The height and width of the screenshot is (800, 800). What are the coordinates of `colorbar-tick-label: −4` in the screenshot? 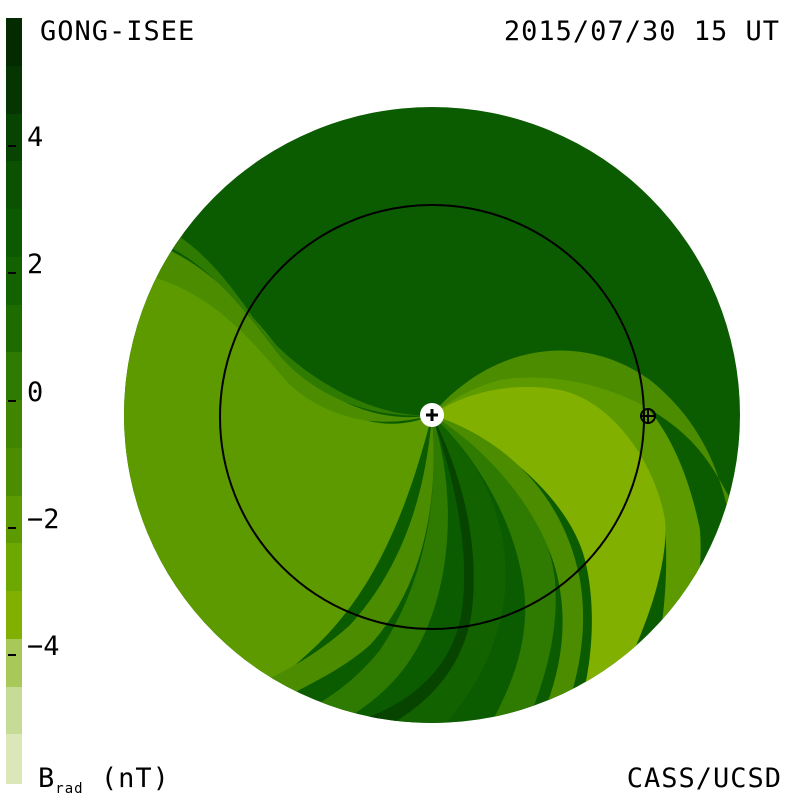 It's located at (43, 646).